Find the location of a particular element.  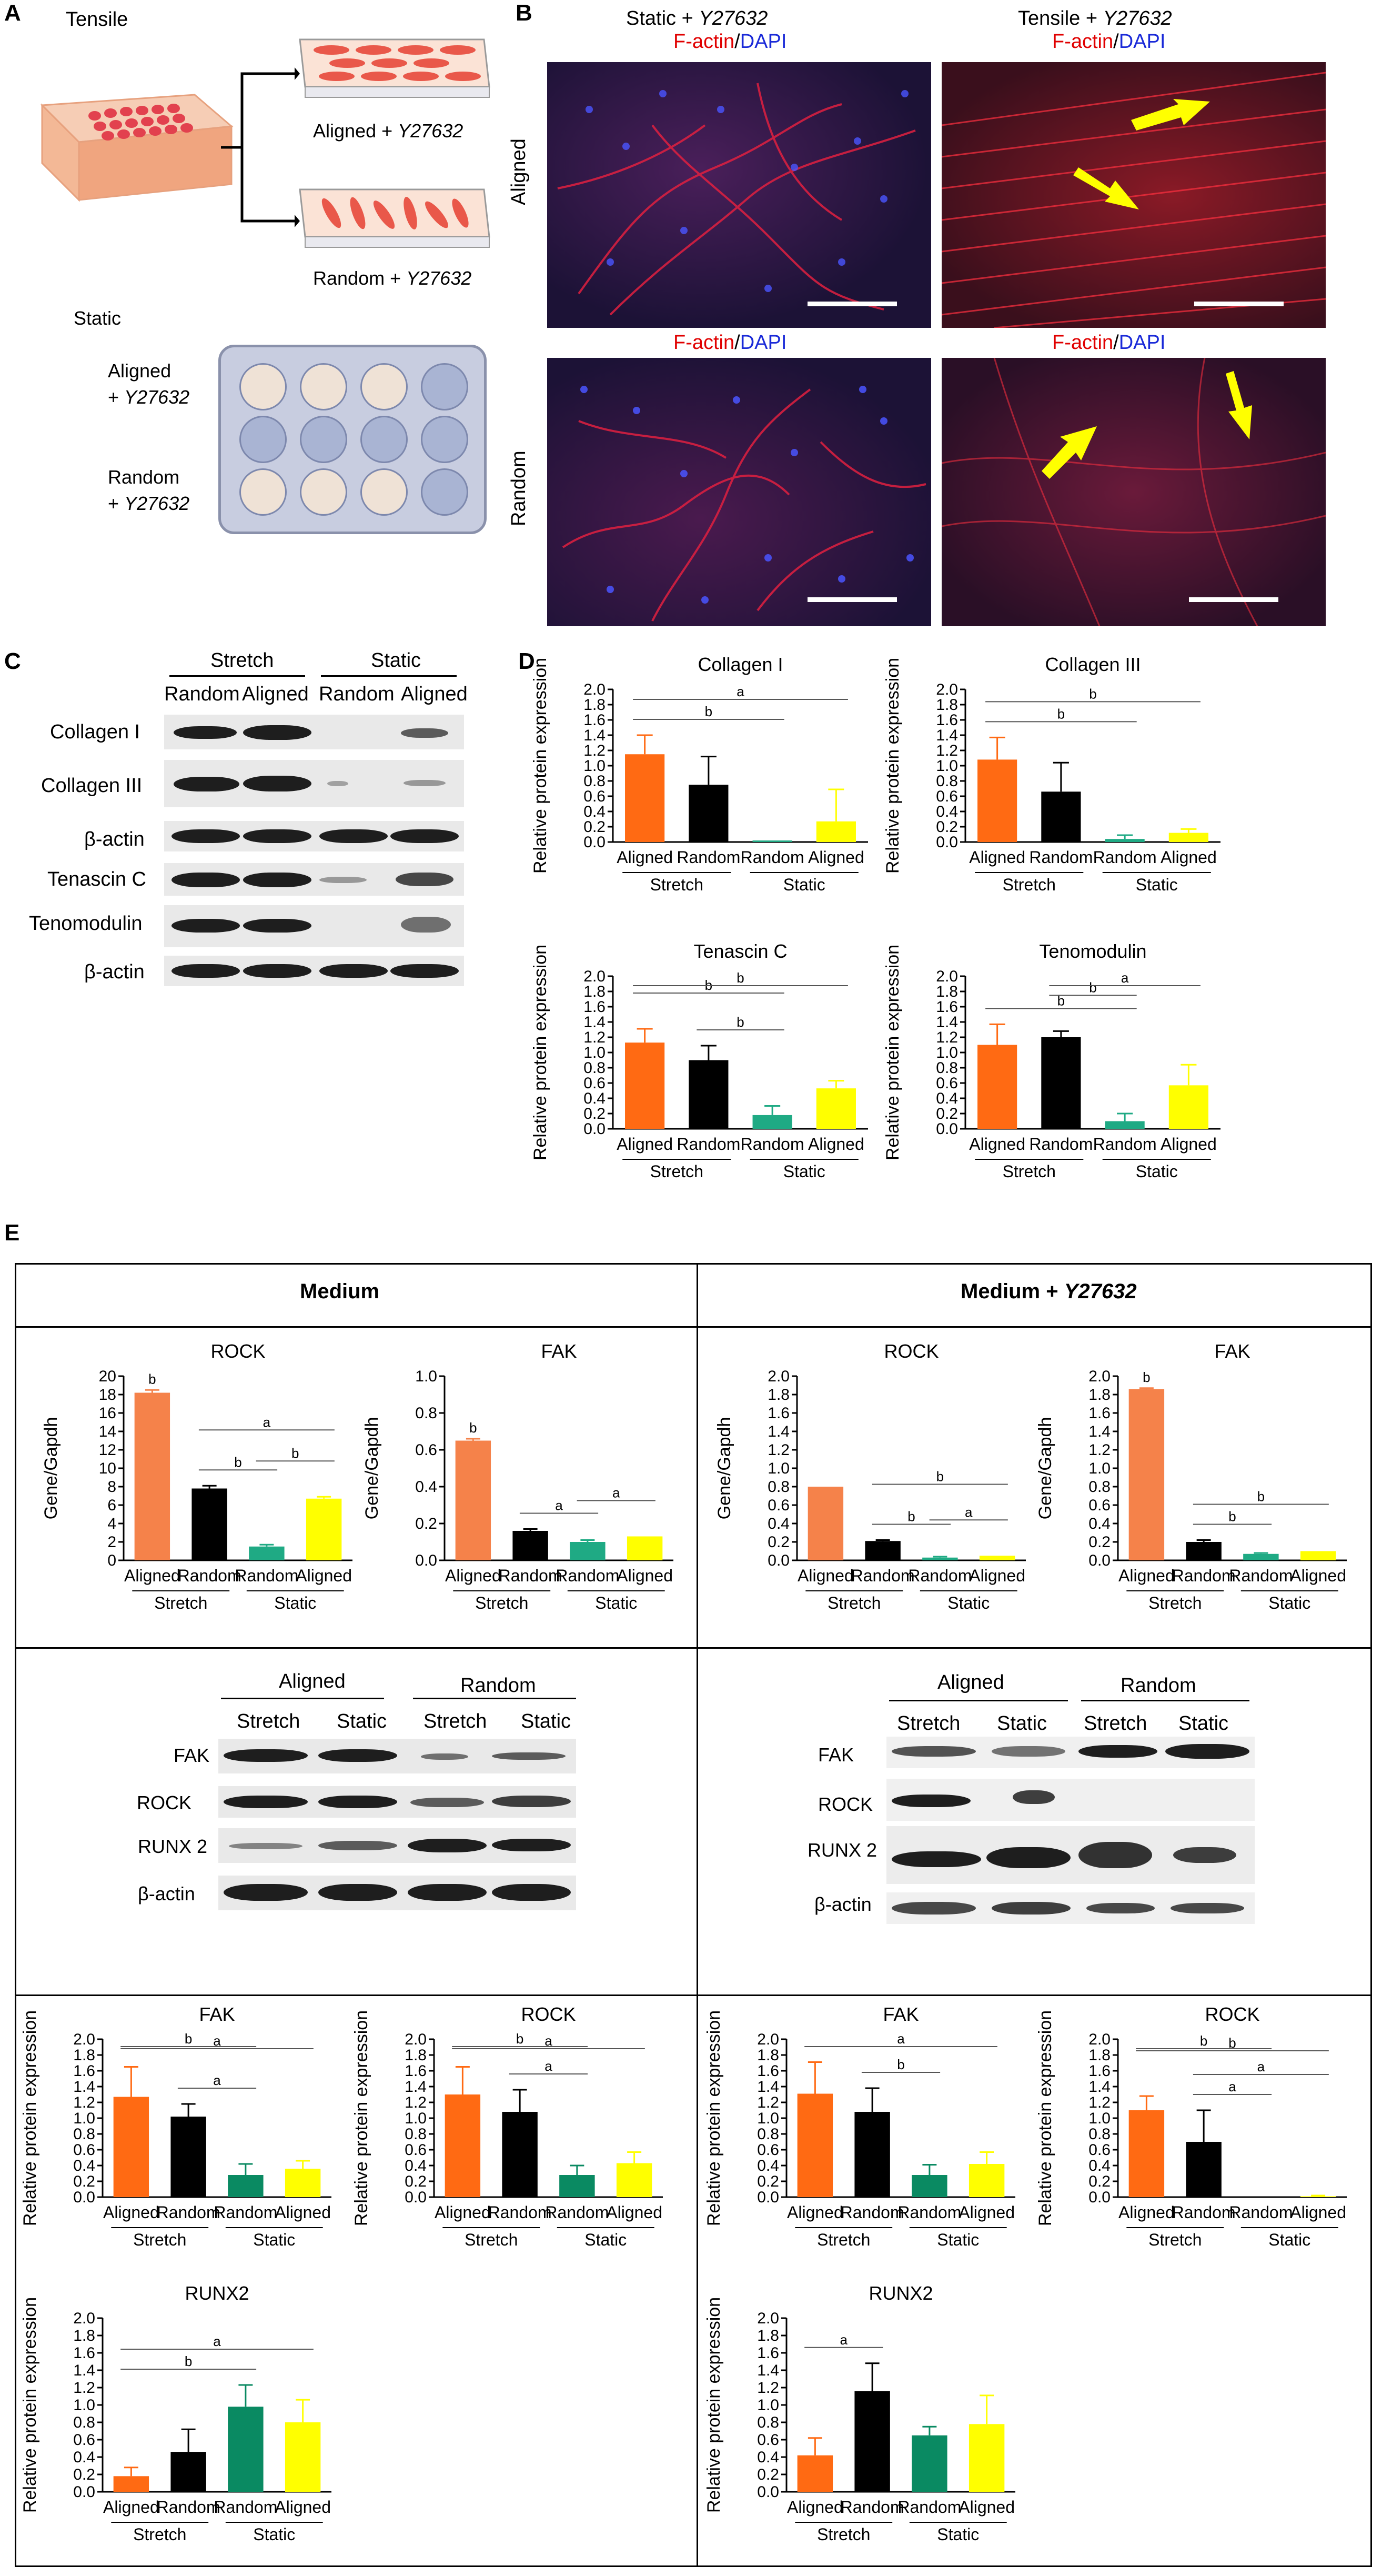

tensile-random-fibers is located at coordinates (1134, 492).